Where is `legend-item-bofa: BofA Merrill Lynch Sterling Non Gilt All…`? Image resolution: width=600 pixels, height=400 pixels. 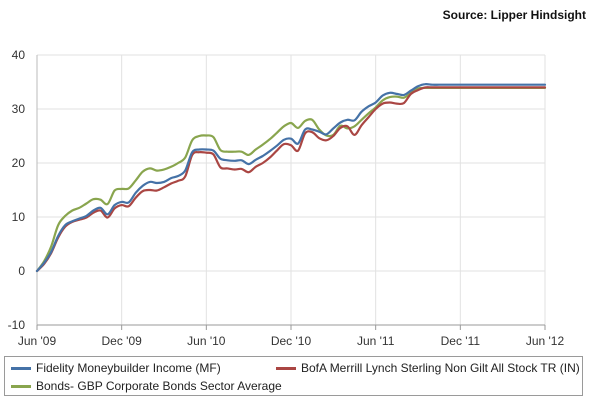
legend-item-bofa: BofA Merrill Lynch Sterling Non Gilt All… is located at coordinates (428, 368).